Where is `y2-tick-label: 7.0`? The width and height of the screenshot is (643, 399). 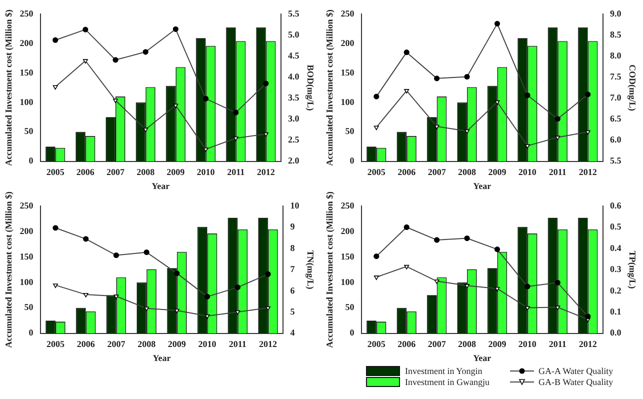
y2-tick-label: 7.0 is located at coordinates (616, 97).